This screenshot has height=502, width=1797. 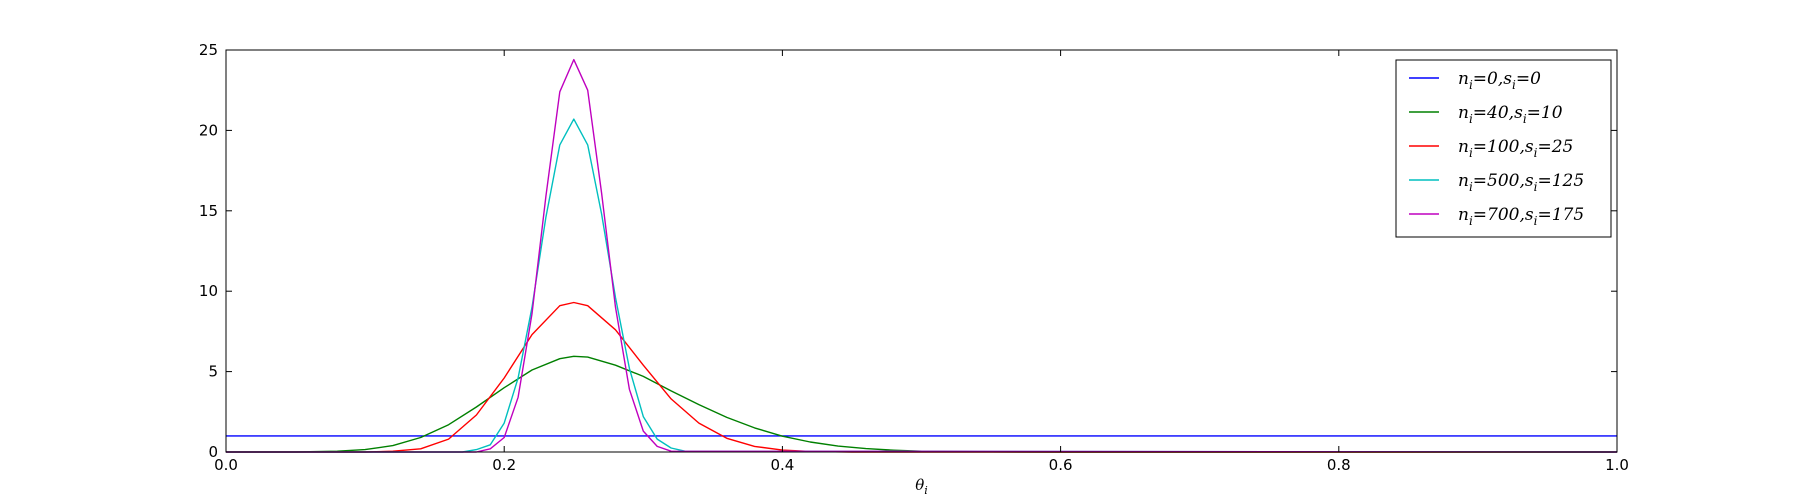 I want to click on y-tick-label-5: 25, so click(x=208, y=50).